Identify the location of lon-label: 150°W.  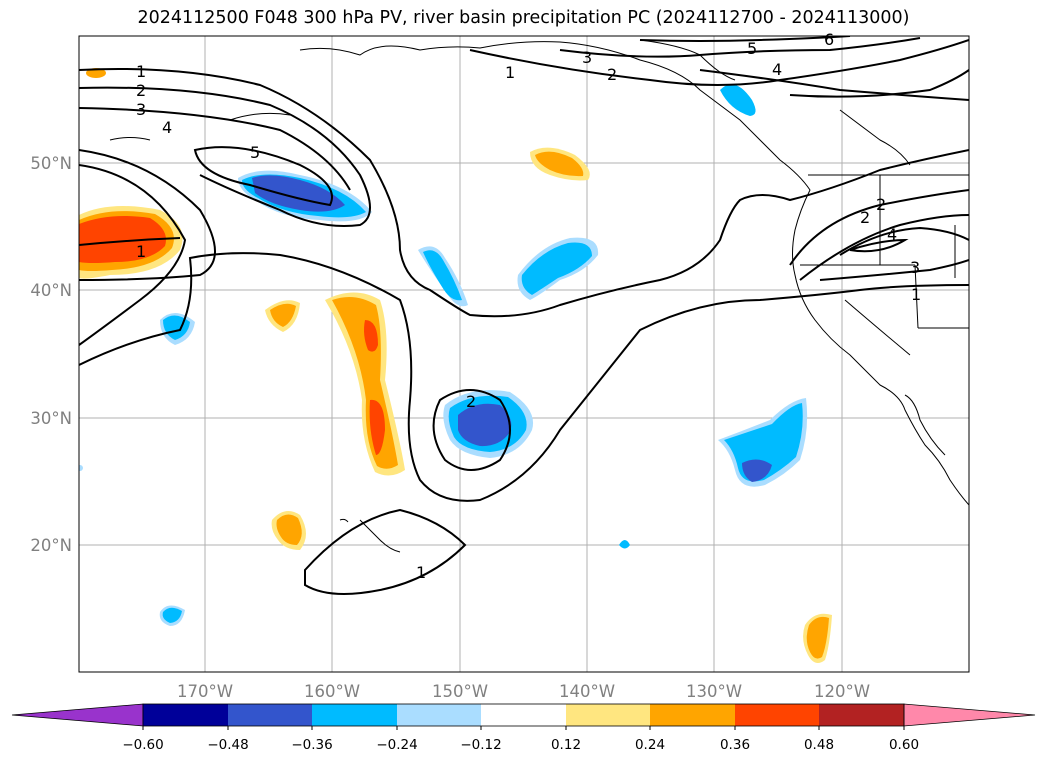
(460, 691).